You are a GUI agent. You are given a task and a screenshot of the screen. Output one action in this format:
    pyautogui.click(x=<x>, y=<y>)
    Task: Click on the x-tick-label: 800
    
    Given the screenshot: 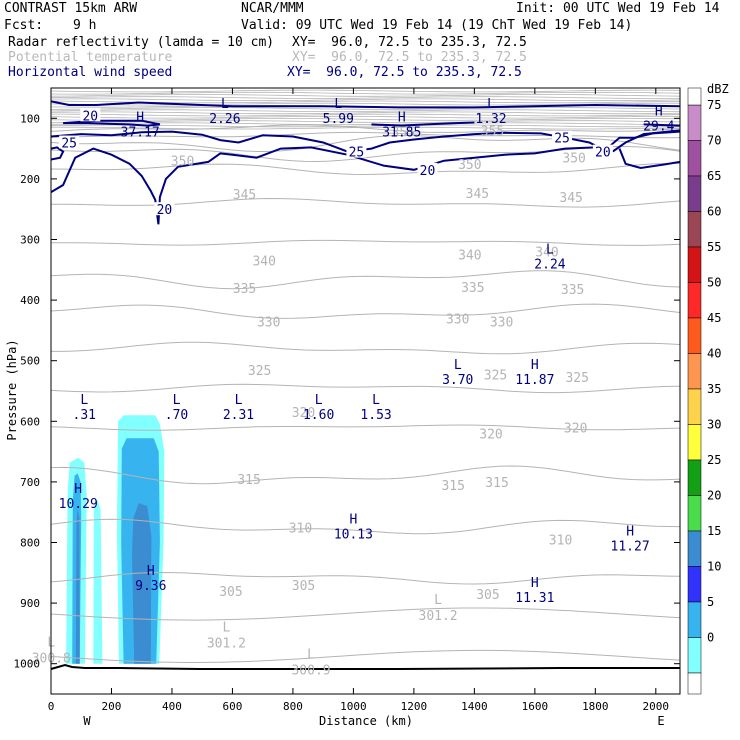 What is the action you would take?
    pyautogui.click(x=293, y=706)
    